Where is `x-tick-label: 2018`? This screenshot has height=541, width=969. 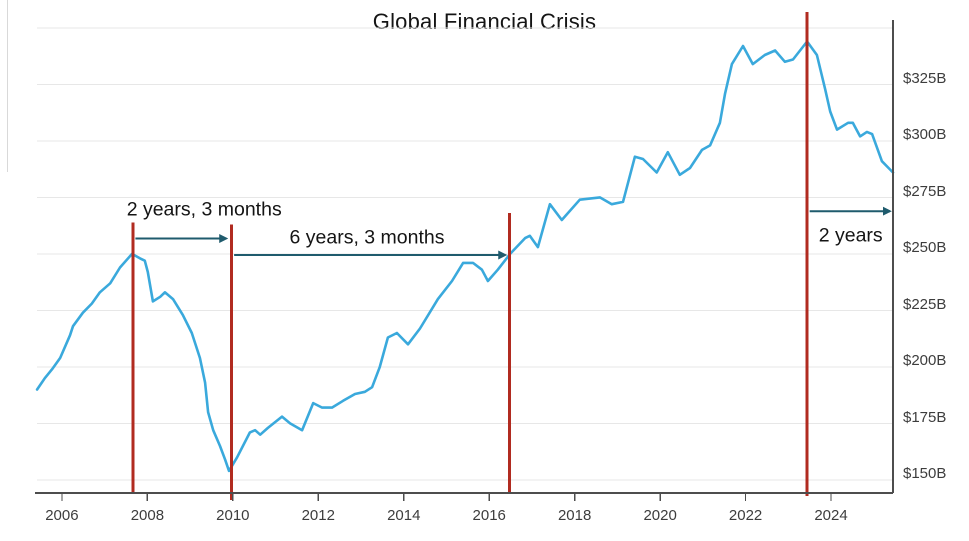
x-tick-label: 2018 is located at coordinates (574, 515).